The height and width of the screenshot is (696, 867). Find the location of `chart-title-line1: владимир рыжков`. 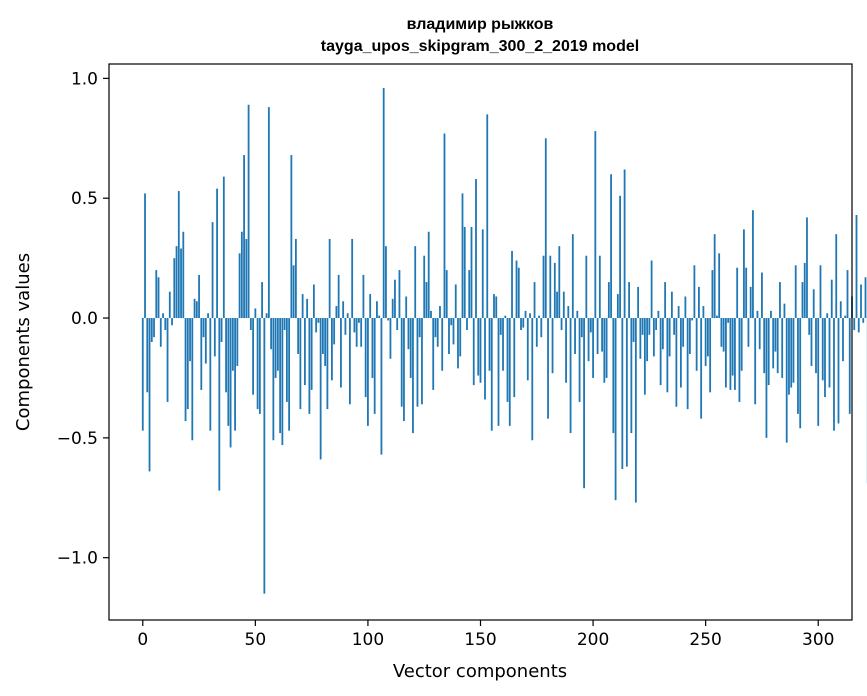

chart-title-line1: владимир рыжков is located at coordinates (480, 24).